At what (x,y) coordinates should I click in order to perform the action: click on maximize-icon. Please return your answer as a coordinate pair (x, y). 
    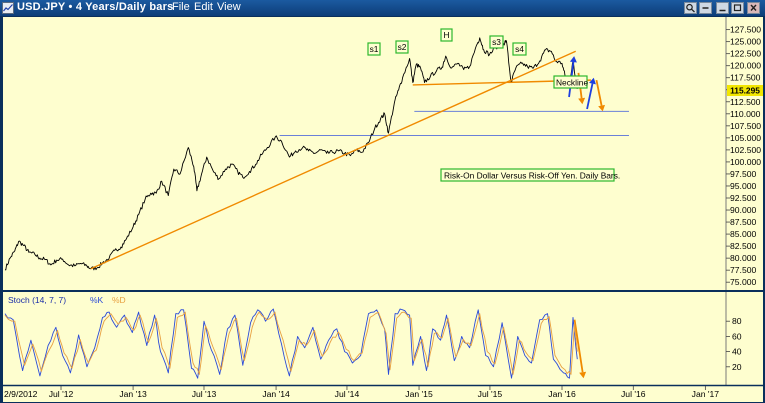
    Looking at the image, I should click on (737, 8).